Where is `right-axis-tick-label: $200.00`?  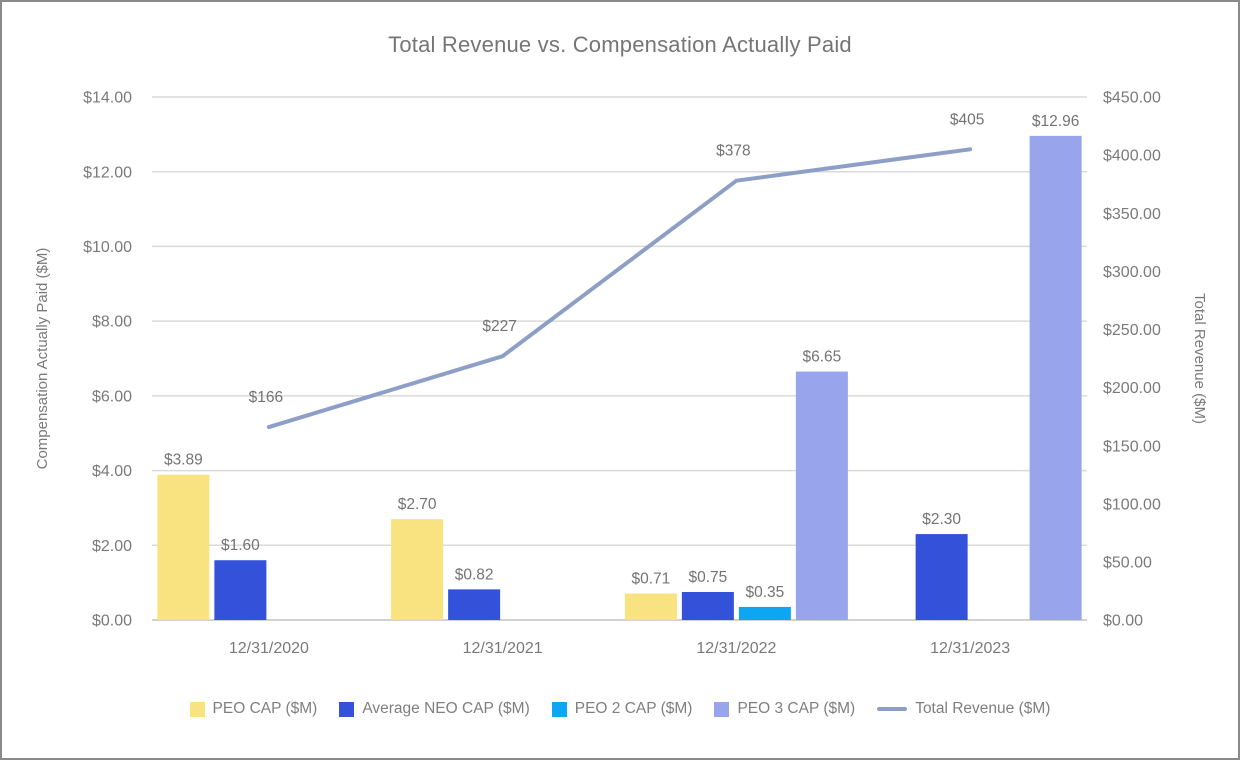 right-axis-tick-label: $200.00 is located at coordinates (1132, 388).